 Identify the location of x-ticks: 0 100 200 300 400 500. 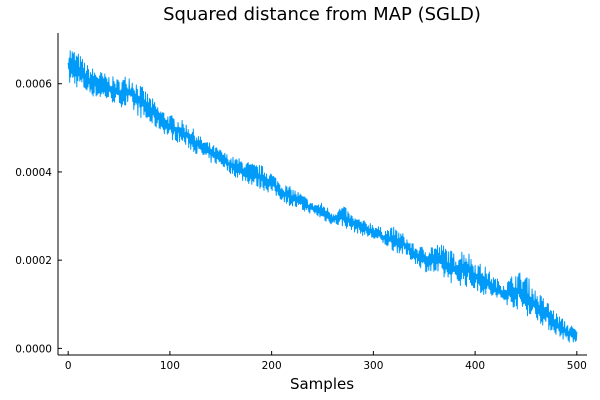
(326, 361).